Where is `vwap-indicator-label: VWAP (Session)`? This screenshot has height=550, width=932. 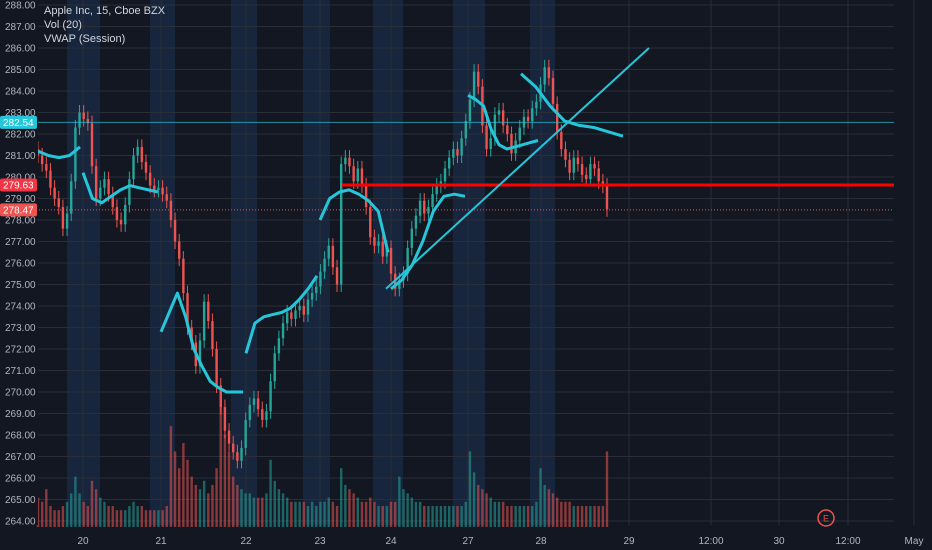 vwap-indicator-label: VWAP (Session) is located at coordinates (85, 39).